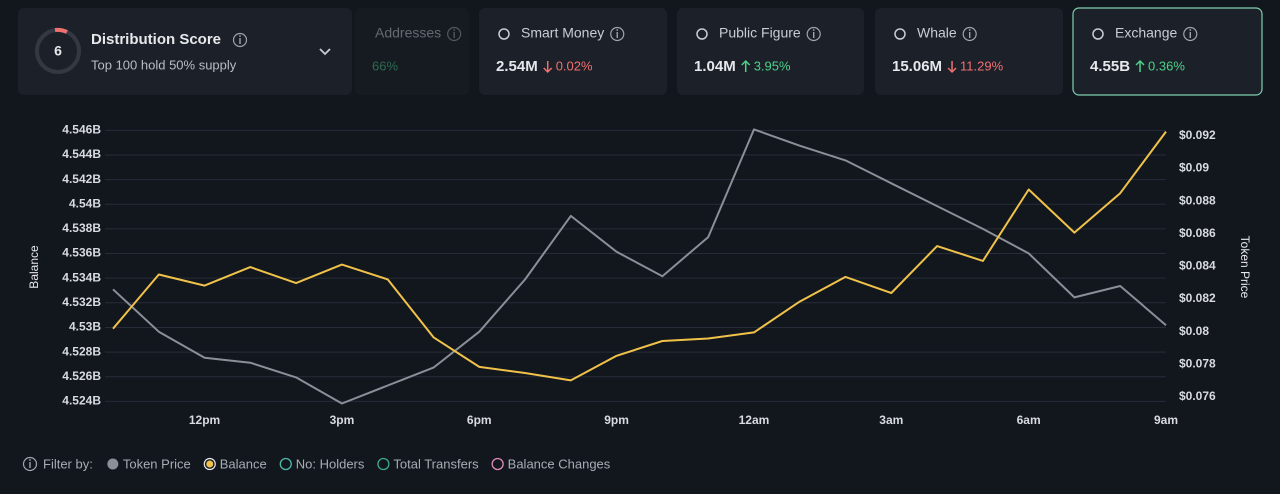 The width and height of the screenshot is (1280, 494). Describe the element at coordinates (1245, 267) in the screenshot. I see `y2-axis-title: Token Price` at that location.